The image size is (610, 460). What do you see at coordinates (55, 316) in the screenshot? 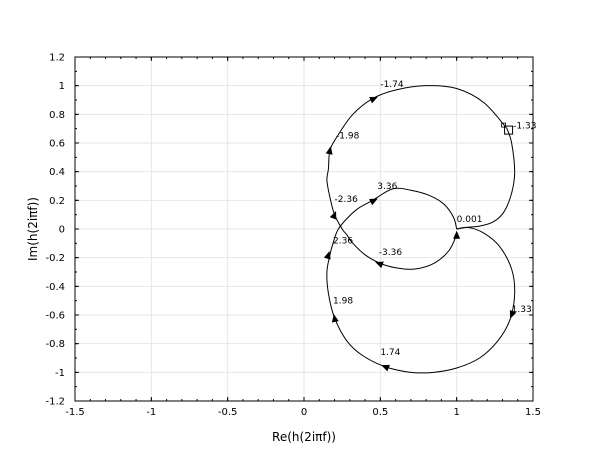
I see `y-tick-label: -0.6` at bounding box center [55, 316].